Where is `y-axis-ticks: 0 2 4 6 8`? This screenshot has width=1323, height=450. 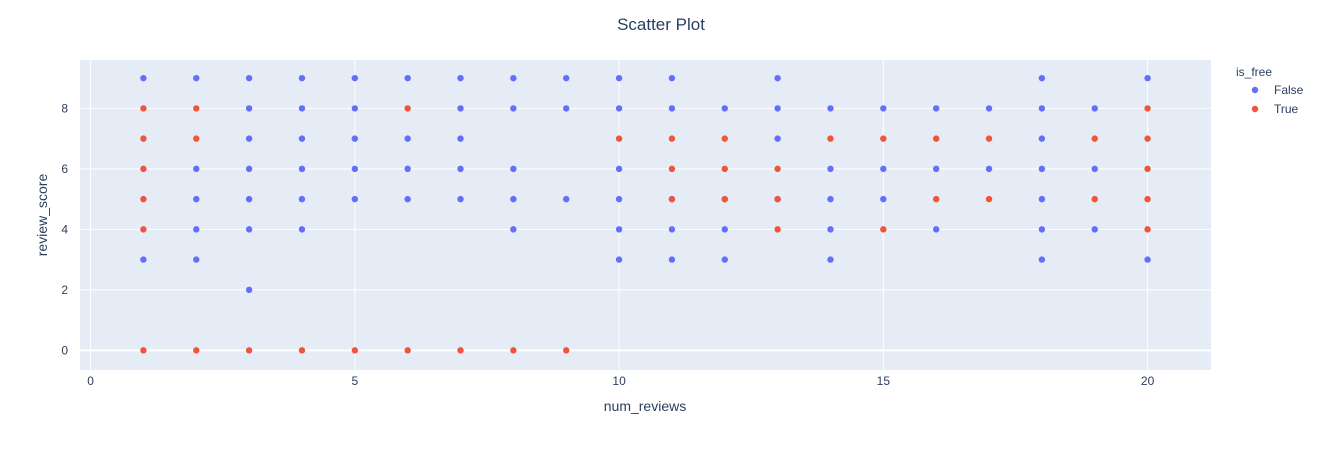 y-axis-ticks: 0 2 4 6 8 is located at coordinates (64, 229).